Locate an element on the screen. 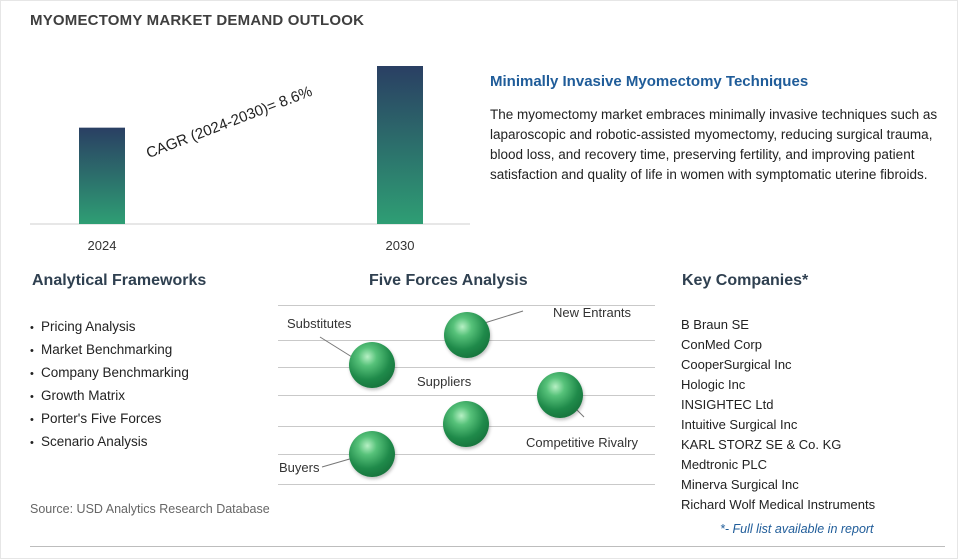  bottom-divider is located at coordinates (487, 546).